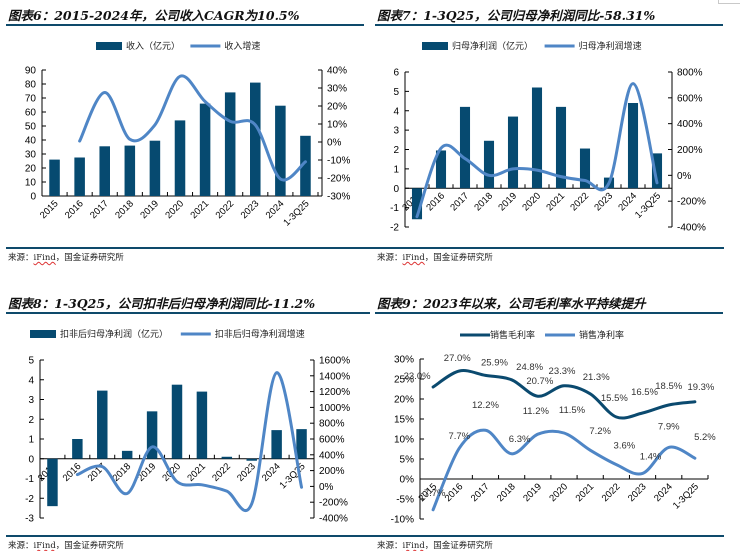 This screenshot has height=551, width=740. What do you see at coordinates (334, 408) in the screenshot?
I see `right-axis-tick-label: 1000%` at bounding box center [334, 408].